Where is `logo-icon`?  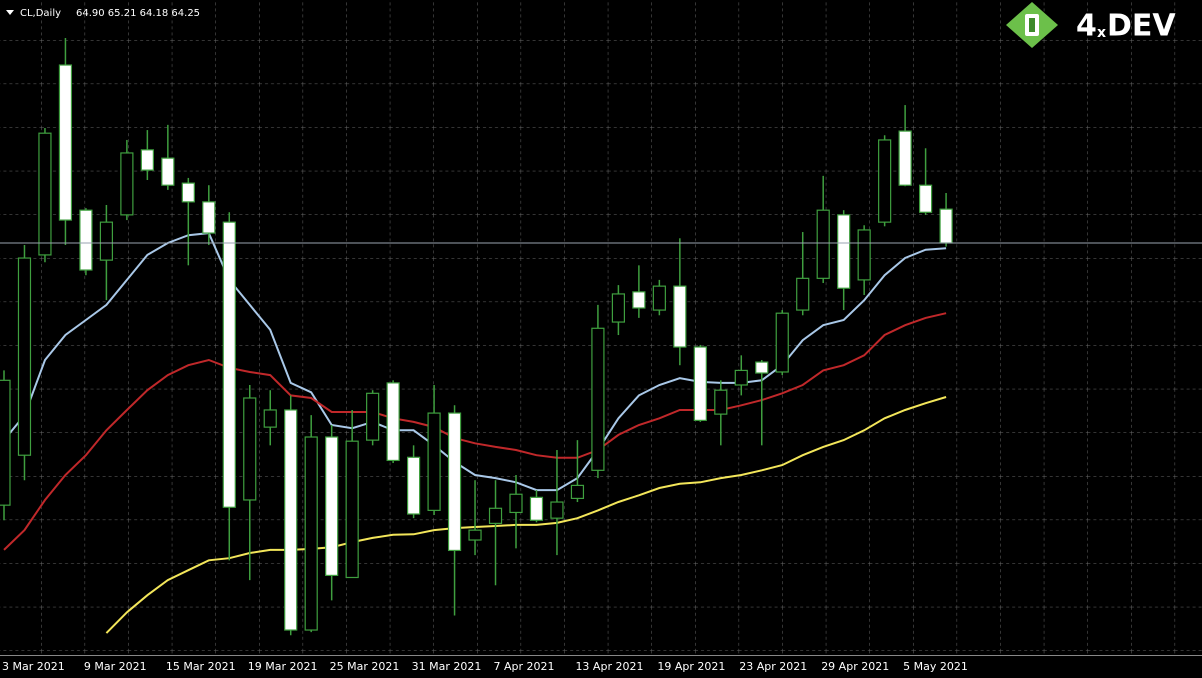
logo-icon is located at coordinates (1032, 25).